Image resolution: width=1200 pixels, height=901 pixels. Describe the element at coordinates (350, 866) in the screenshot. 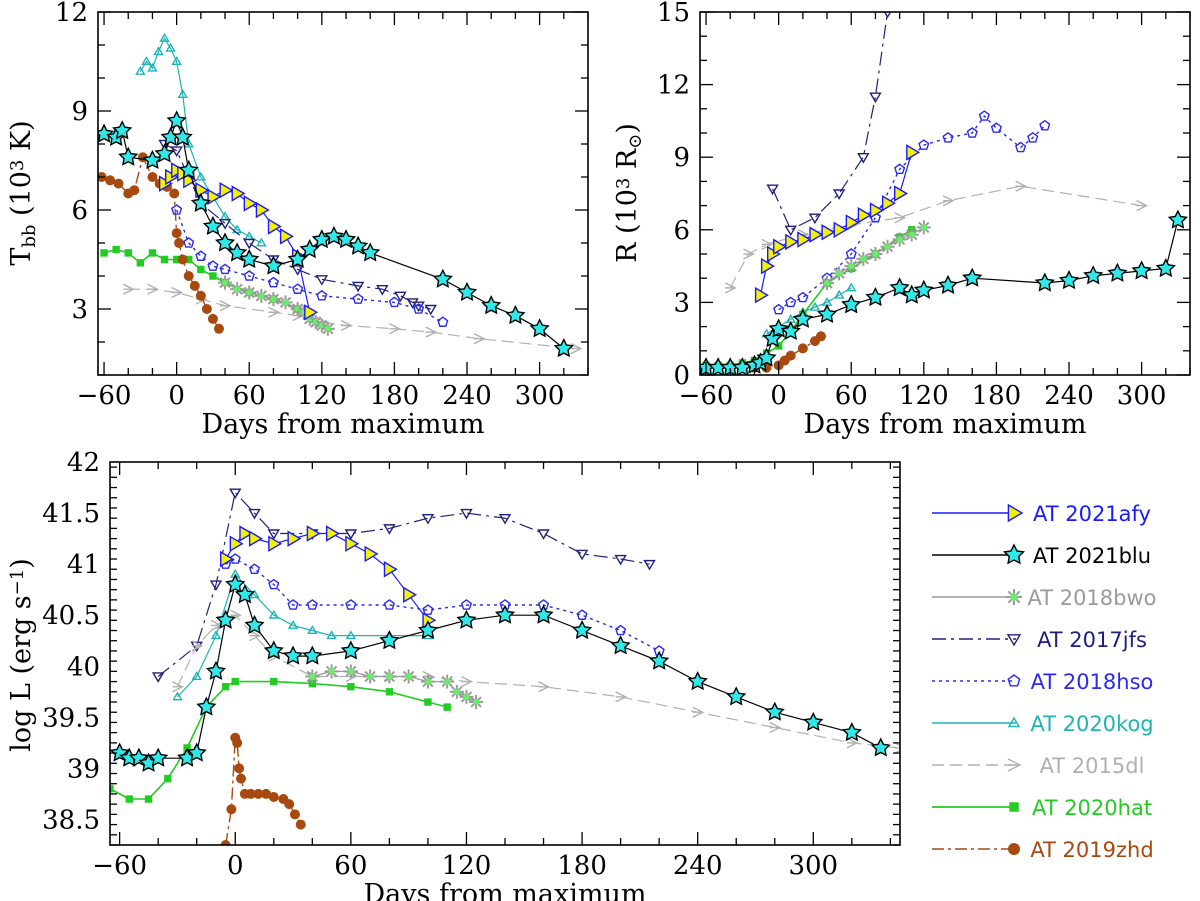

I see `x-tick-label: 60` at that location.